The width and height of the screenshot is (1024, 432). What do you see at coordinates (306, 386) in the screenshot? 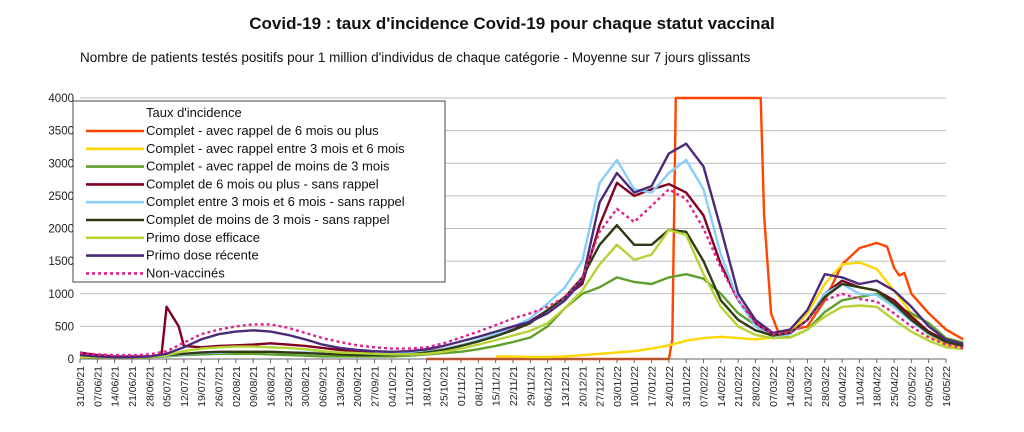
I see `x-tick-label: 30/08/21` at bounding box center [306, 386].